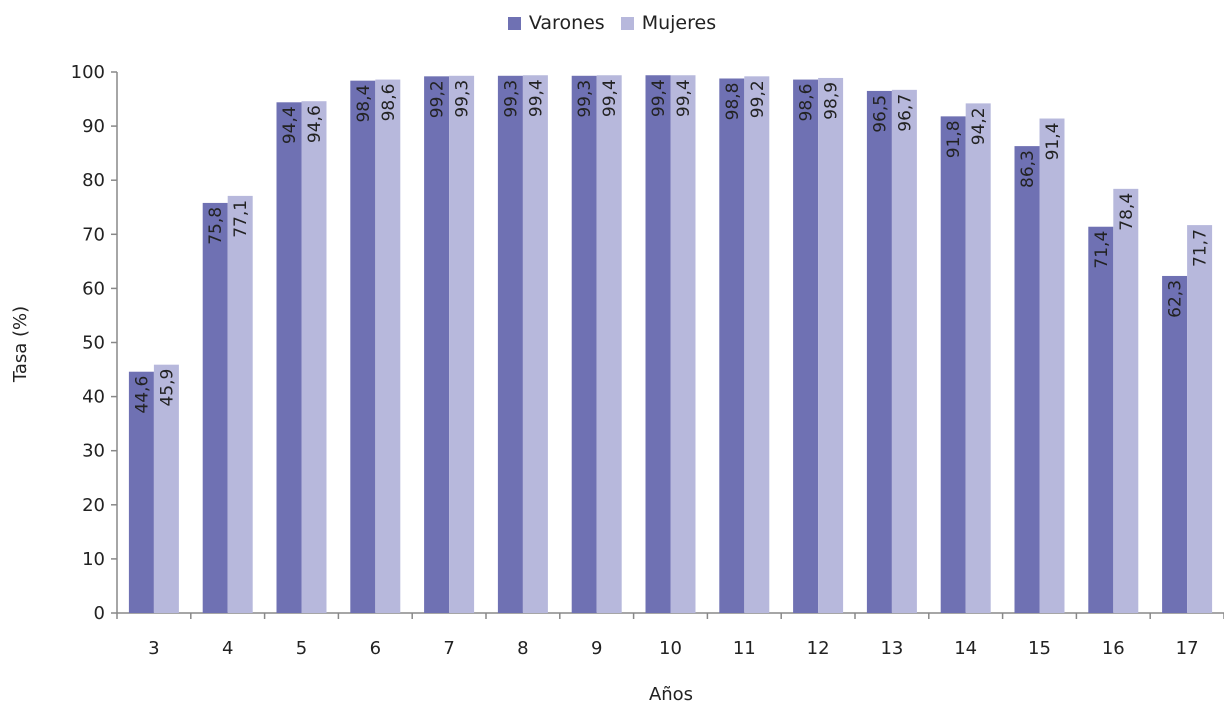  Describe the element at coordinates (315, 124) in the screenshot. I see `data-label-mujeres-5: 94,6` at that location.